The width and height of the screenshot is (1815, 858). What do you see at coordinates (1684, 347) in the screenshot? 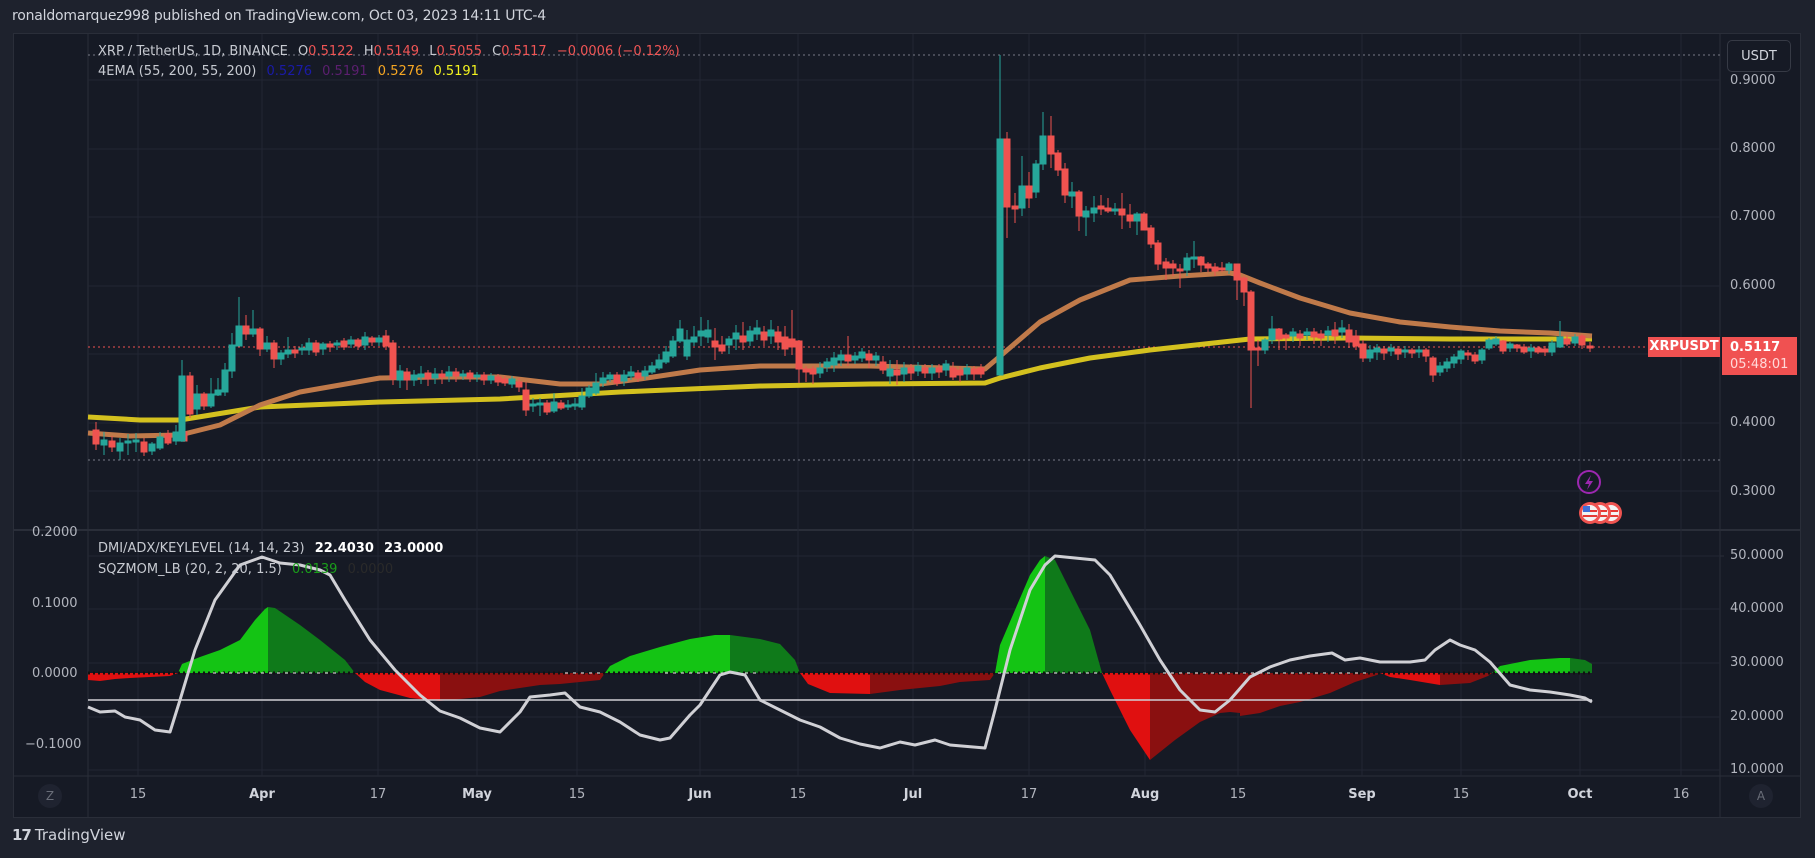
I see `symbol-price-tag: XRPUSDT` at bounding box center [1684, 347].